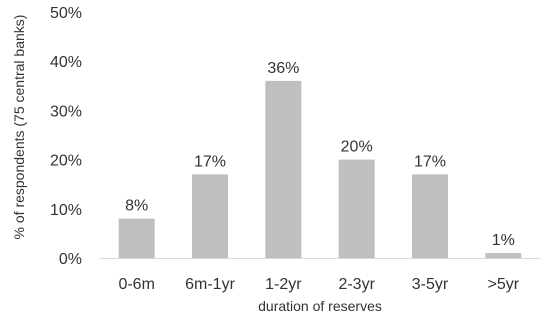 This screenshot has width=549, height=320. I want to click on x-tick-label: 6m-1yr, so click(210, 284).